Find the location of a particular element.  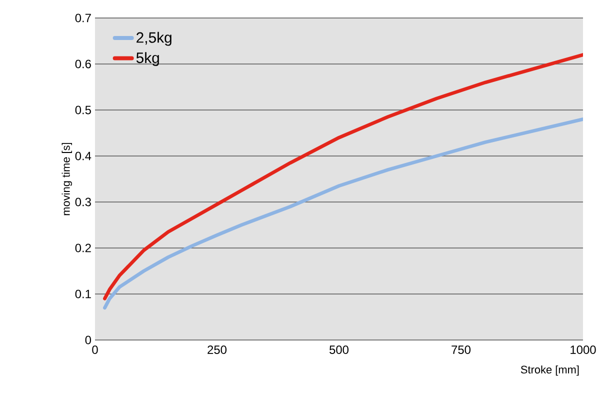

x-tick-label: 0 is located at coordinates (95, 350).